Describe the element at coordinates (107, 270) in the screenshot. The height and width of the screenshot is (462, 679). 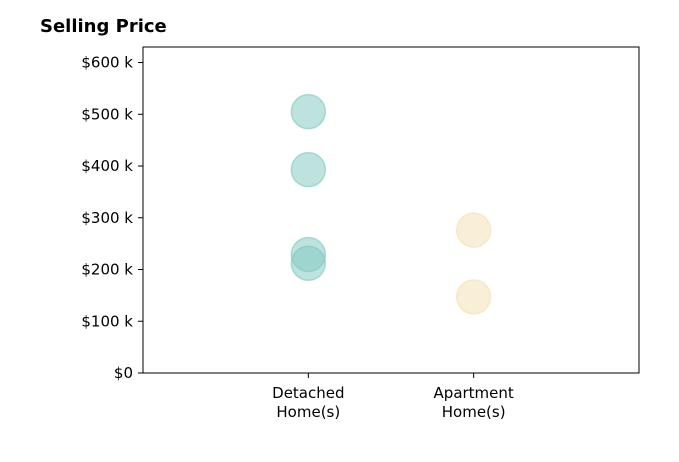
I see `y-tick-label: $200 k` at that location.